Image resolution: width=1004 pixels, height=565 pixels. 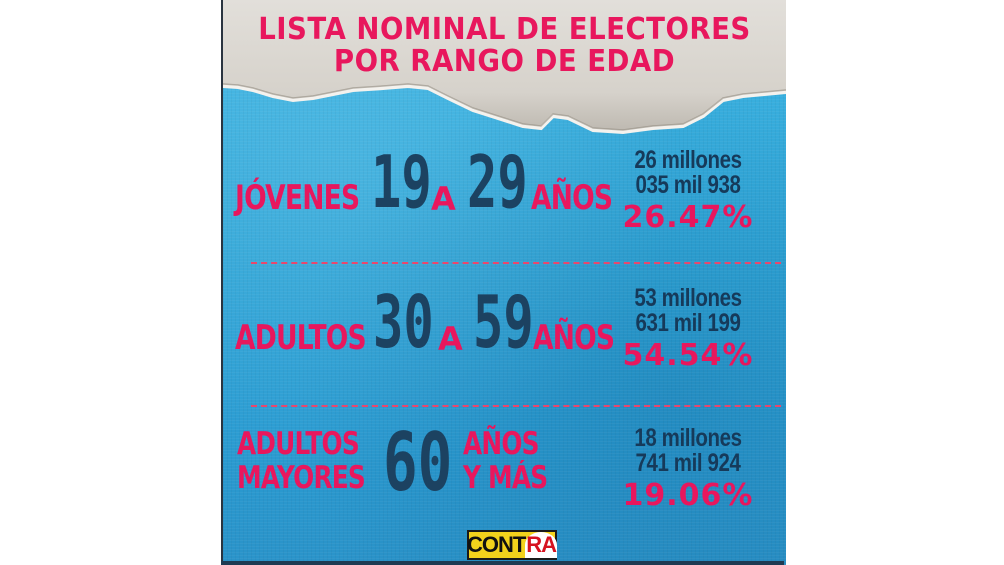 What do you see at coordinates (504, 61) in the screenshot?
I see `title-line-2: POR RANGO DE EDAD` at bounding box center [504, 61].